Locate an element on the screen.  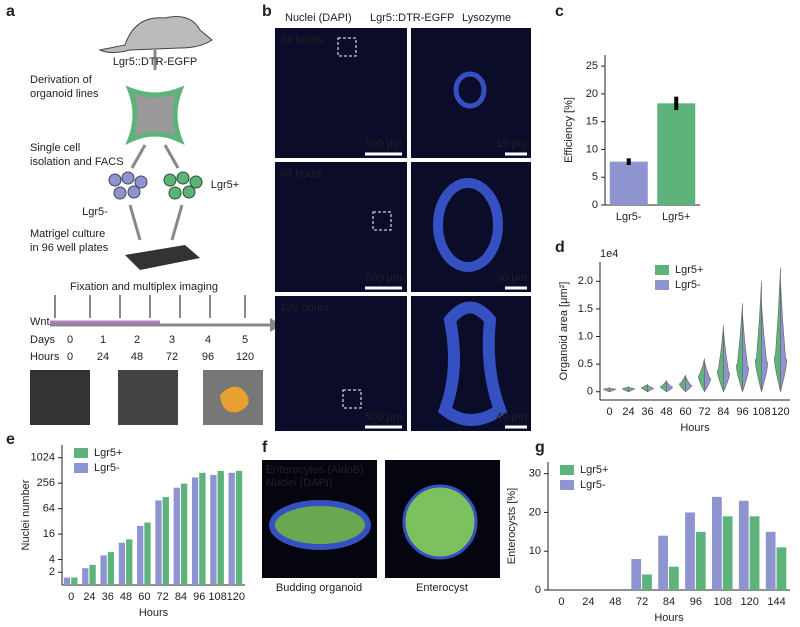
scale-label: 40 μm is located at coordinates (511, 417).